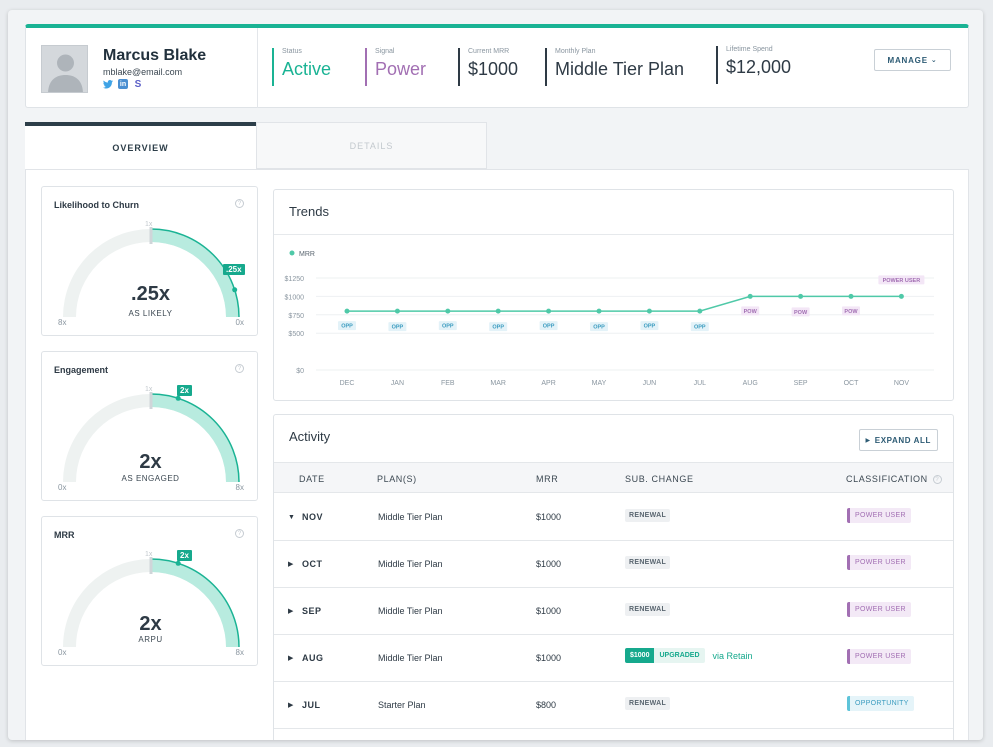 The image size is (993, 747). What do you see at coordinates (700, 383) in the screenshot?
I see `x-tick-label: JUL` at bounding box center [700, 383].